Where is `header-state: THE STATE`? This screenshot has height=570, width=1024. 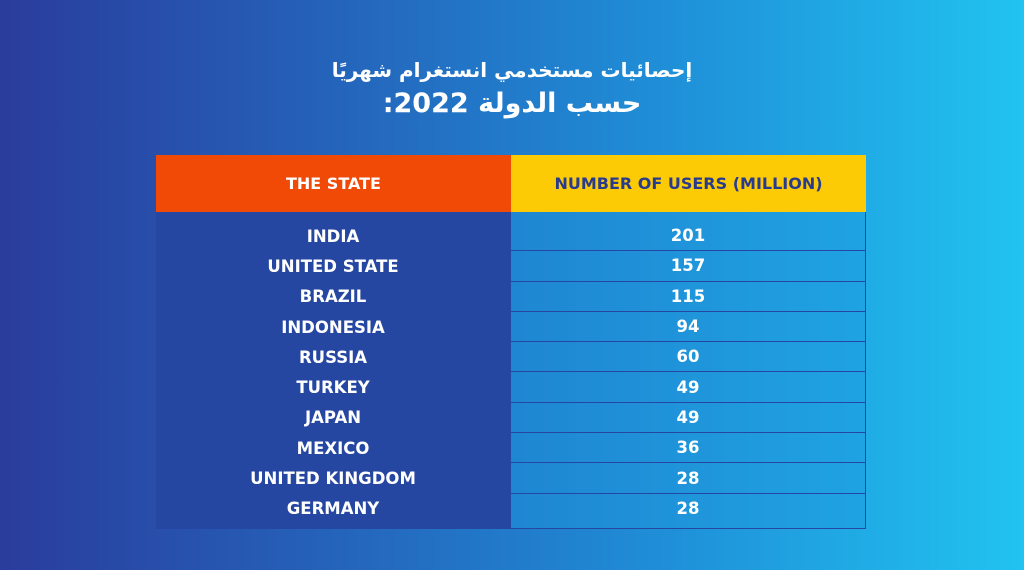 header-state: THE STATE is located at coordinates (333, 183).